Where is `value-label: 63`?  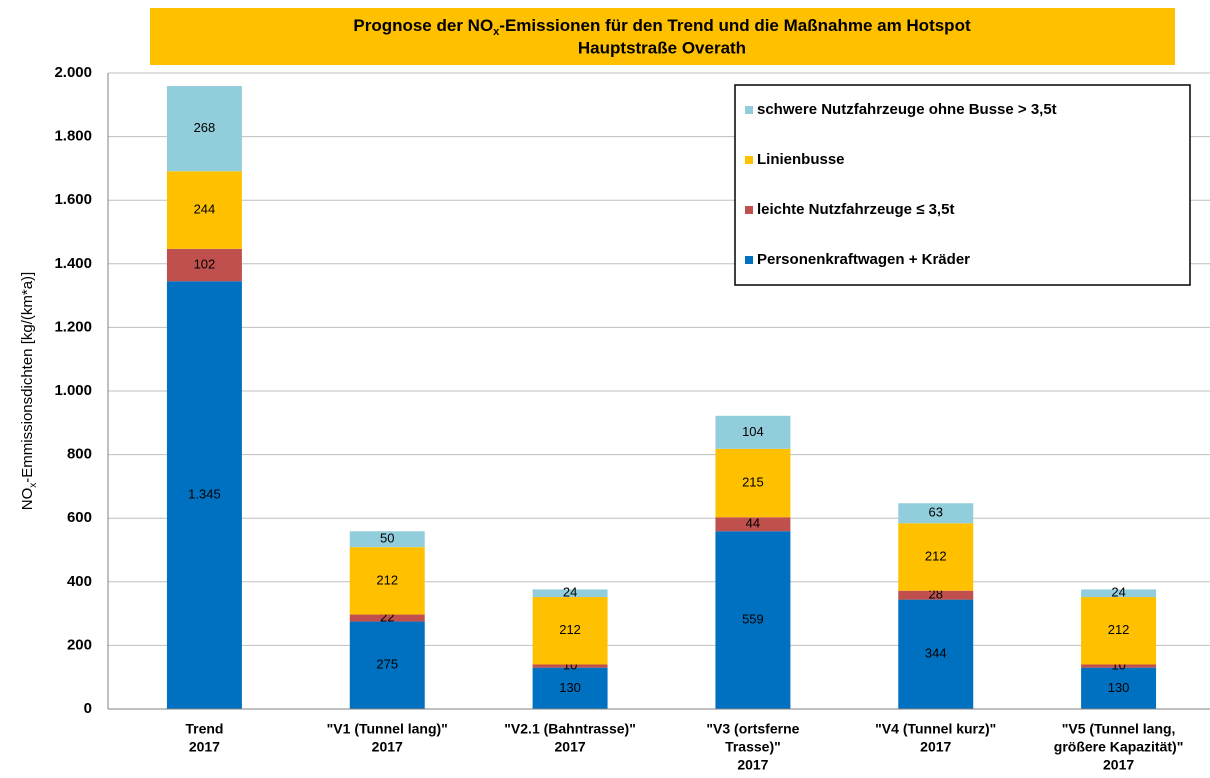
value-label: 63 is located at coordinates (936, 512).